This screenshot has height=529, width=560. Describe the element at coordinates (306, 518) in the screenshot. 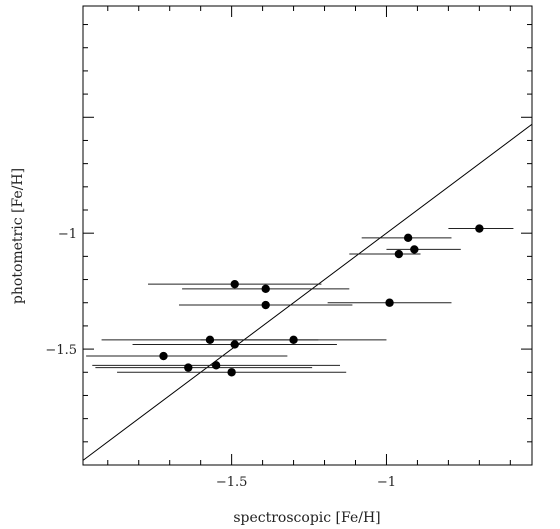

I see `x-axis-label: spectroscopic [Fe/H]` at that location.